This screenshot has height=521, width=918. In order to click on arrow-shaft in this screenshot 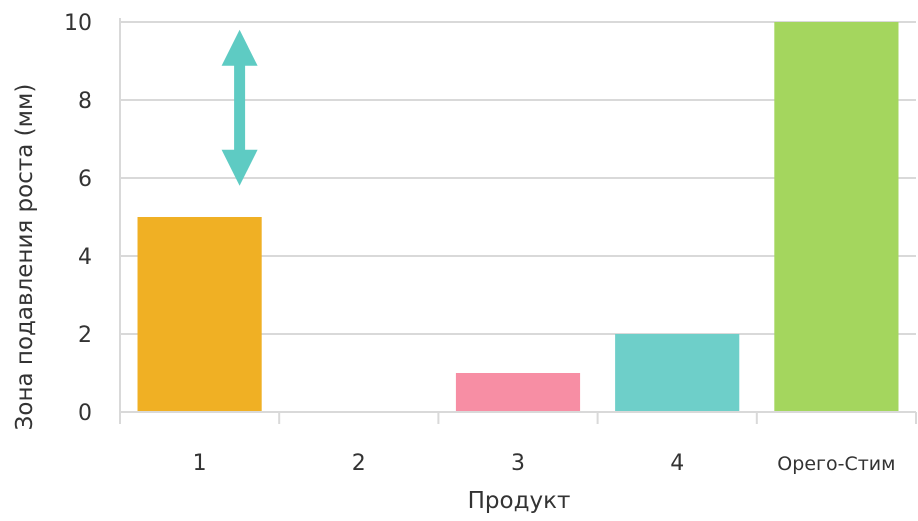, I will do `click(240, 107)`.